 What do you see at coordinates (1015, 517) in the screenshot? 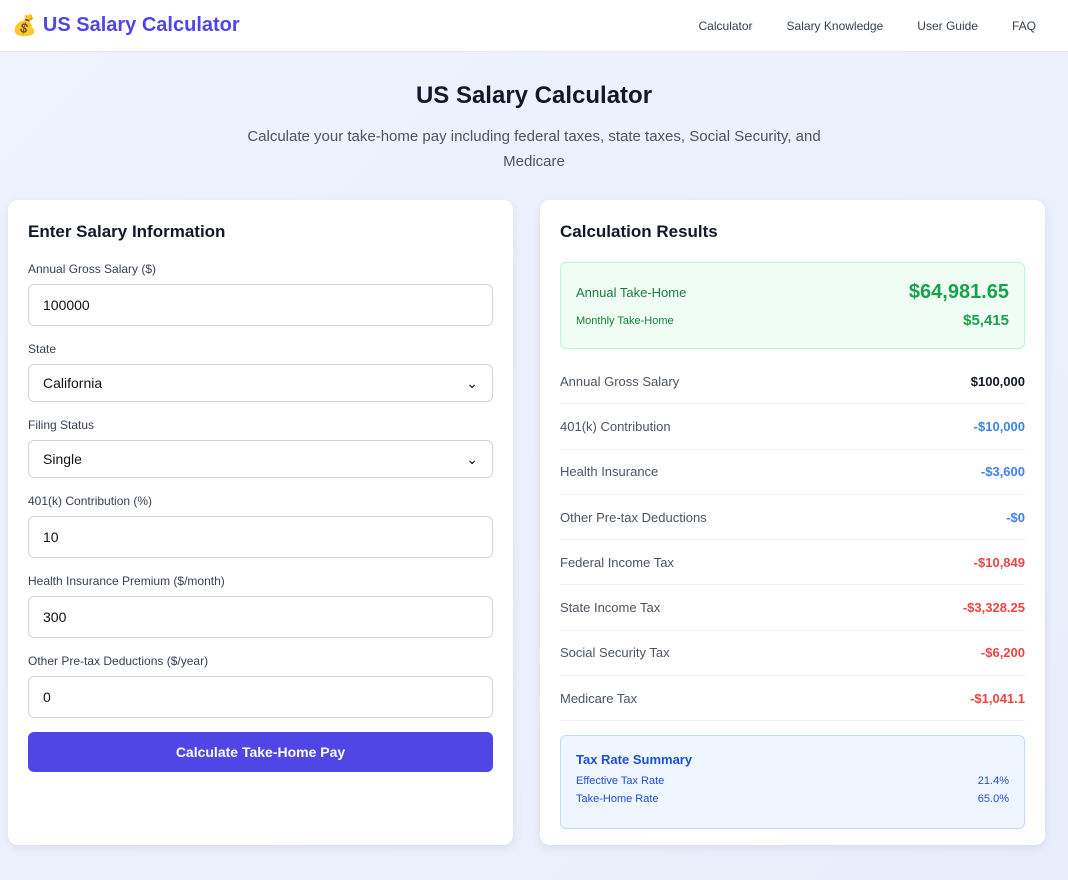
I see `result-value: -$0` at bounding box center [1015, 517].